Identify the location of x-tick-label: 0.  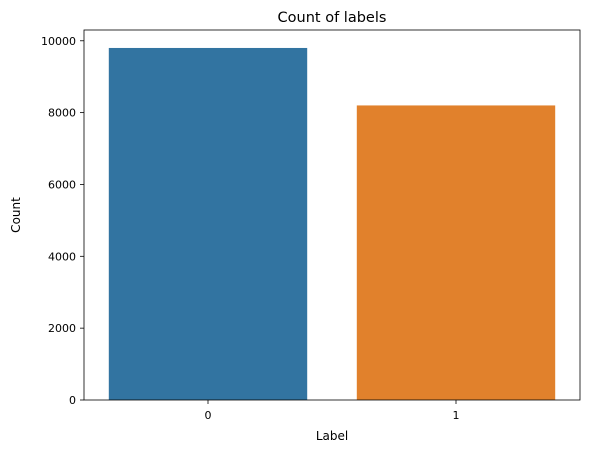
(208, 415).